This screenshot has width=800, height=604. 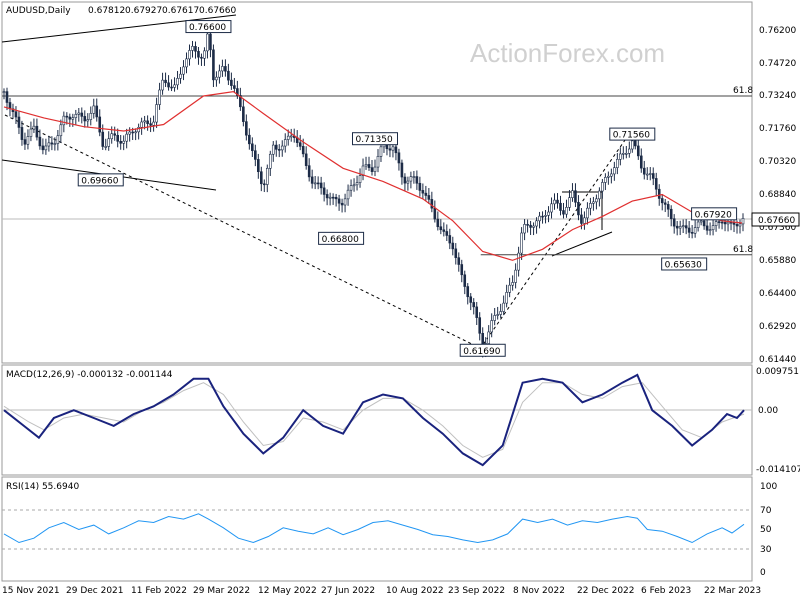 What do you see at coordinates (766, 530) in the screenshot?
I see `rsi-tick: 50` at bounding box center [766, 530].